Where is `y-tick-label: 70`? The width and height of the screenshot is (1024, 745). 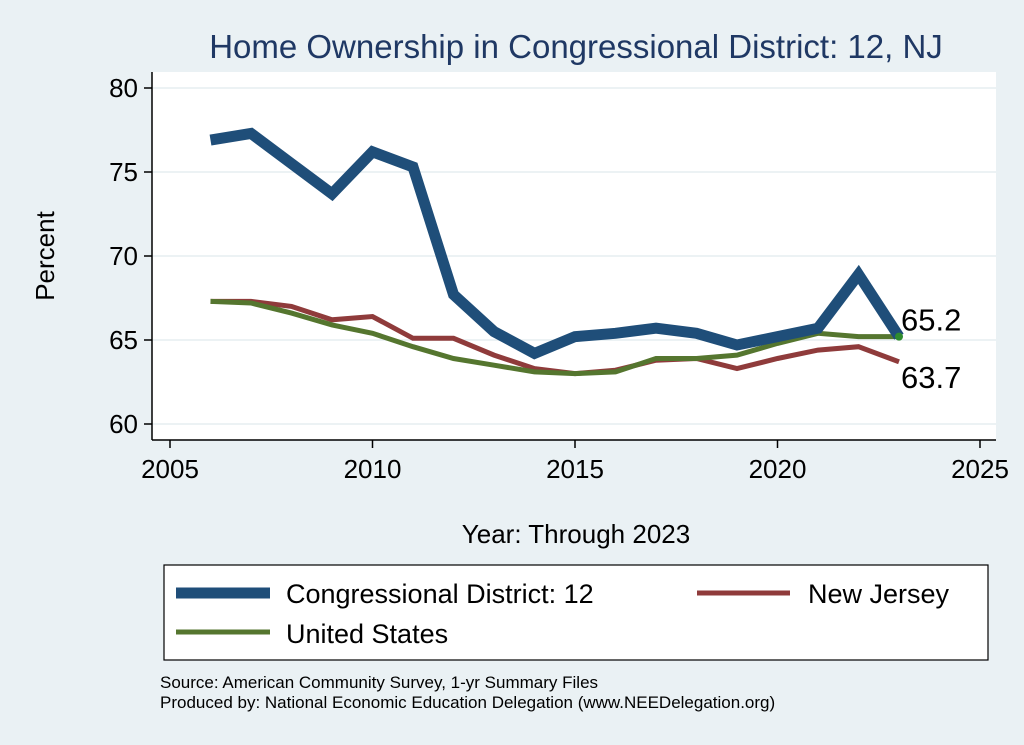
y-tick-label: 70 is located at coordinates (123, 256).